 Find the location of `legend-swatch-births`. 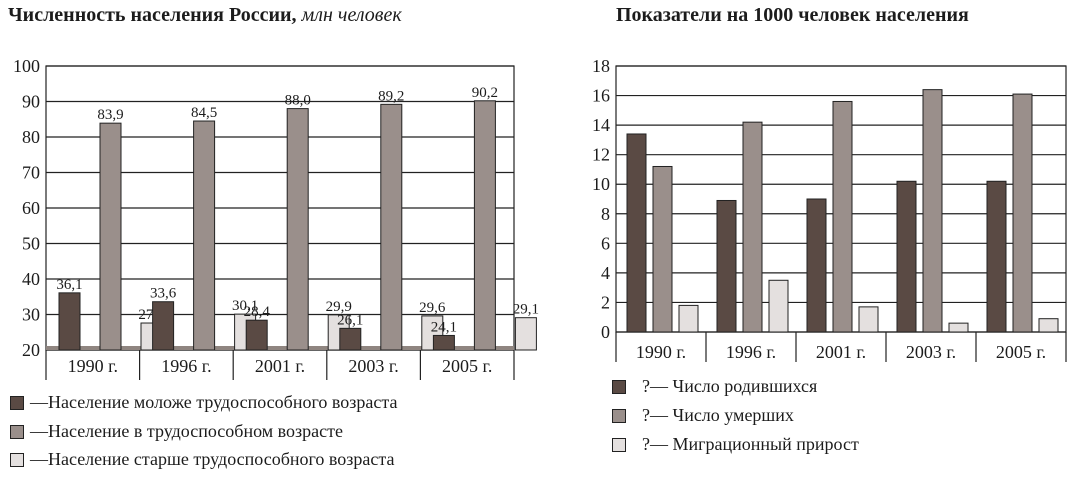

legend-swatch-births is located at coordinates (619, 386).